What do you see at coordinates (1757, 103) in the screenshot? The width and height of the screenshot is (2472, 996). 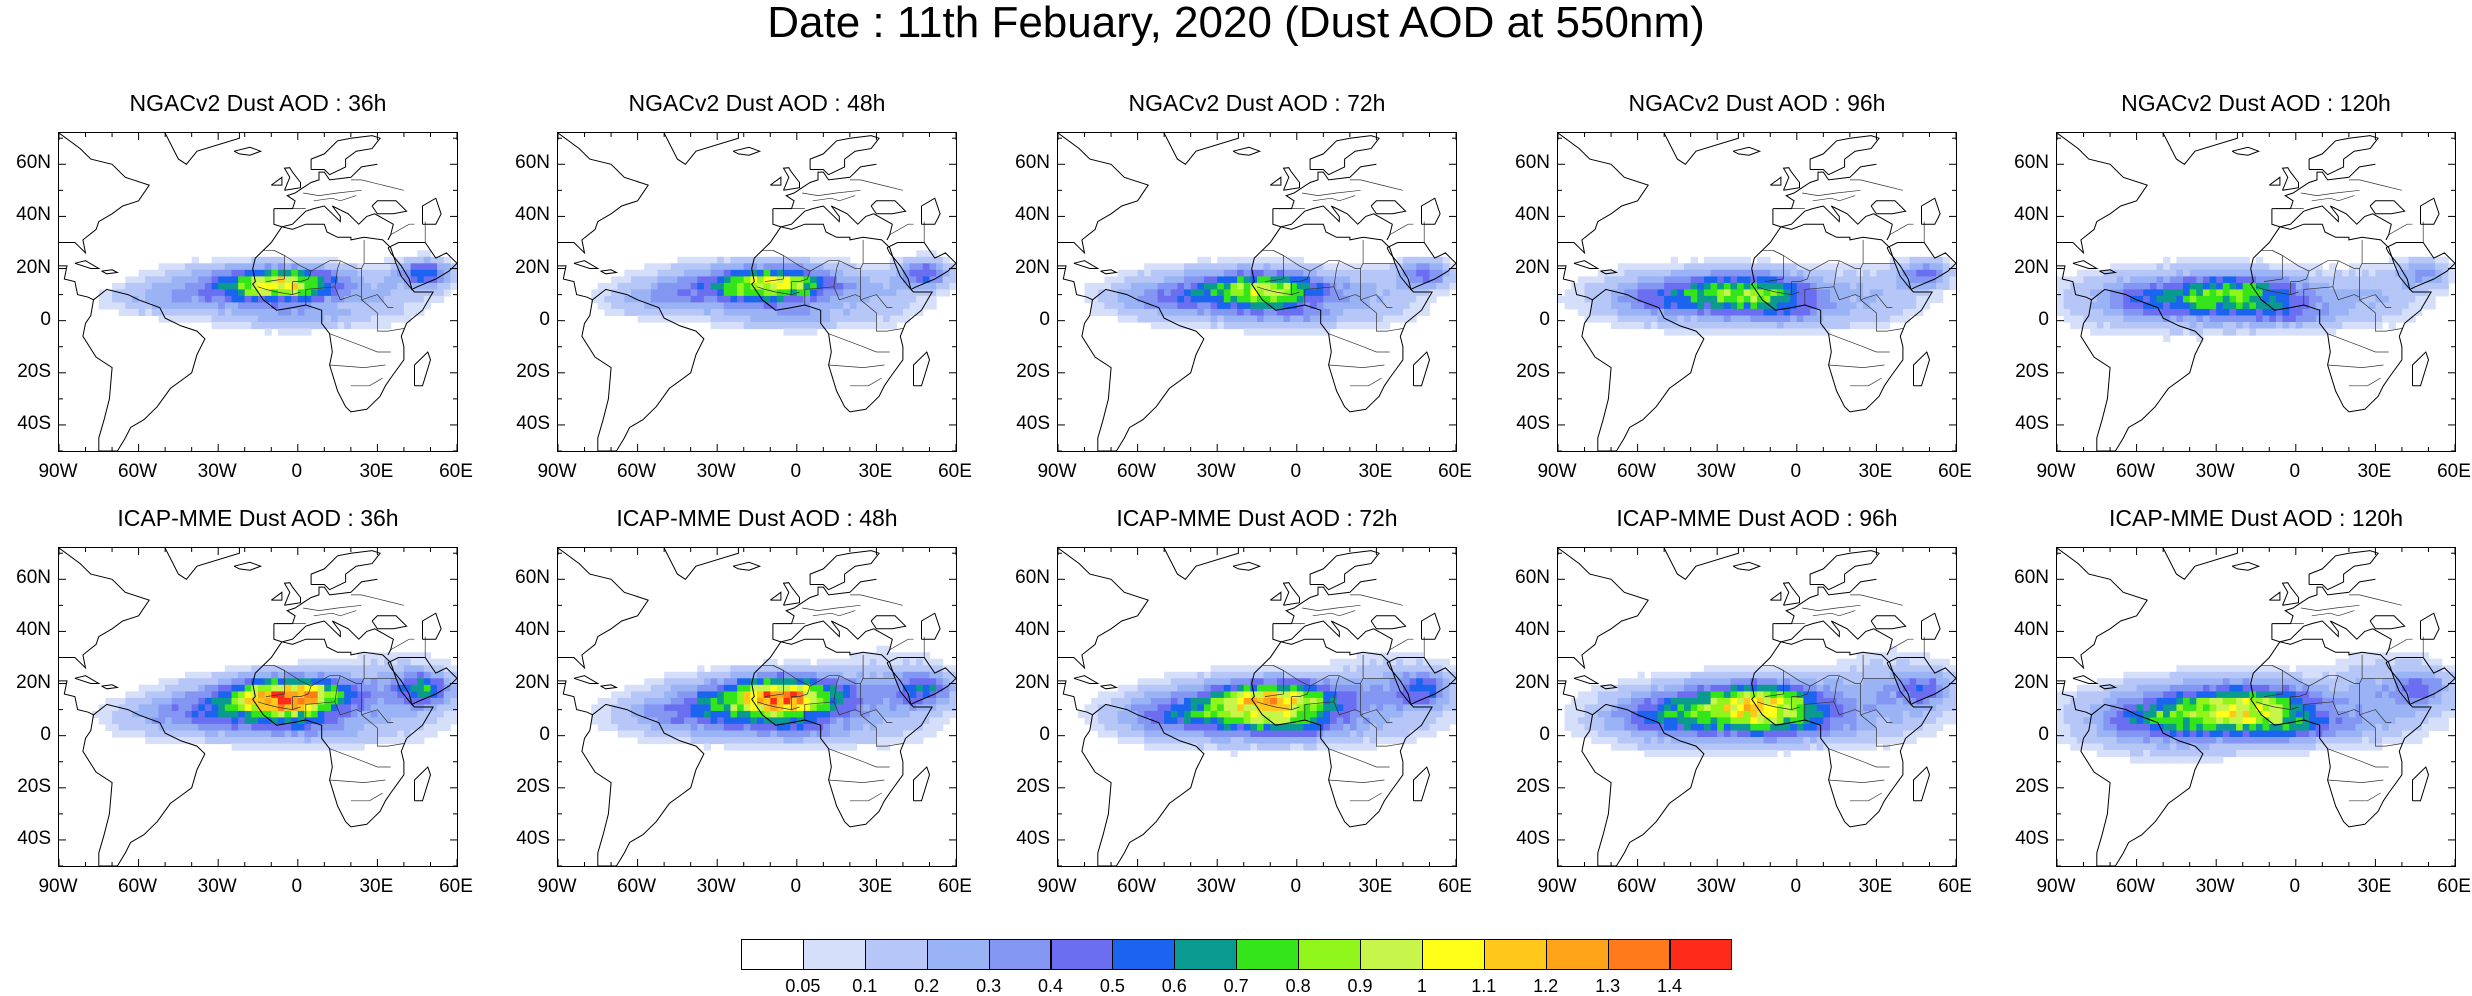 I see `panel-title: NGACv2 Dust AOD : 96h` at bounding box center [1757, 103].